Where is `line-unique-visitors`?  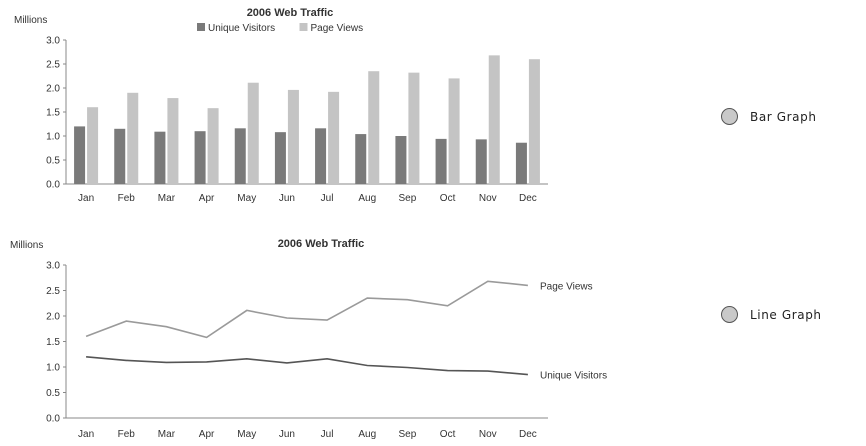 line-unique-visitors is located at coordinates (307, 366).